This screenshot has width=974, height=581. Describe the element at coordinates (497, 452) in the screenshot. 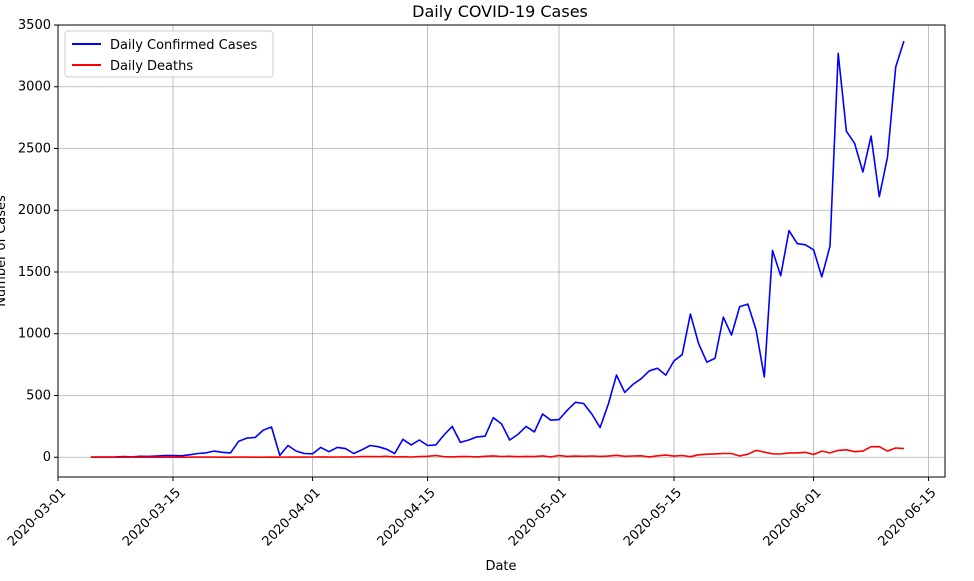

I see `series-line-deaths` at that location.